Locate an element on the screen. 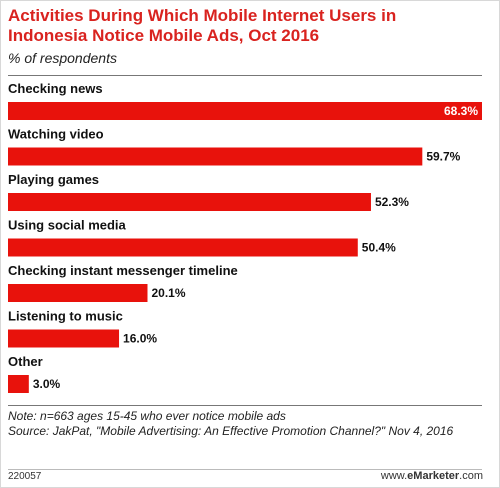  category-label: Checking instant messenger timeline is located at coordinates (123, 270).